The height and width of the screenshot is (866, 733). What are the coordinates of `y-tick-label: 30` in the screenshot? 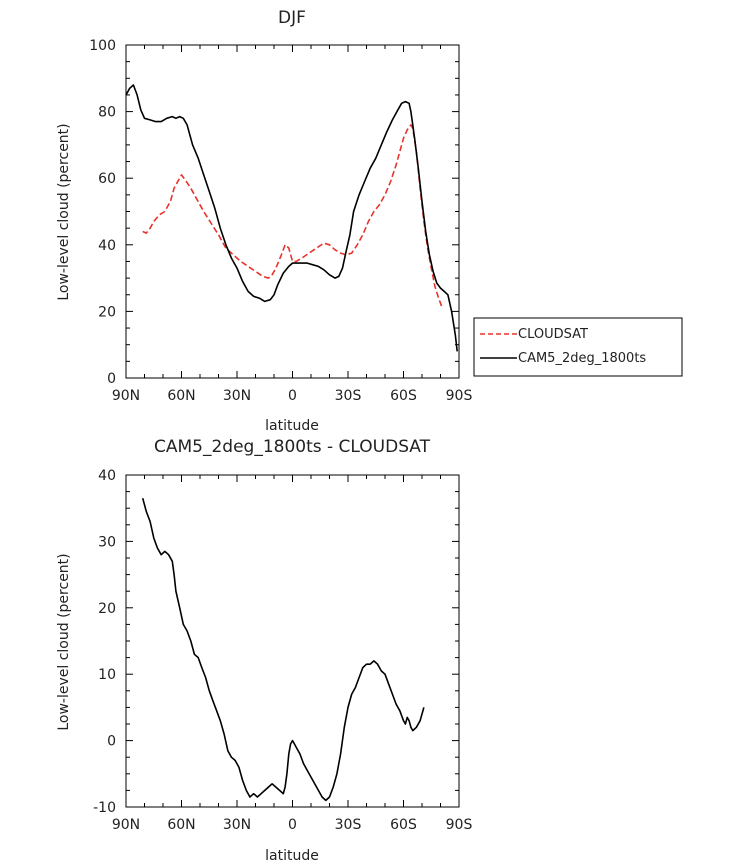 It's located at (107, 542).